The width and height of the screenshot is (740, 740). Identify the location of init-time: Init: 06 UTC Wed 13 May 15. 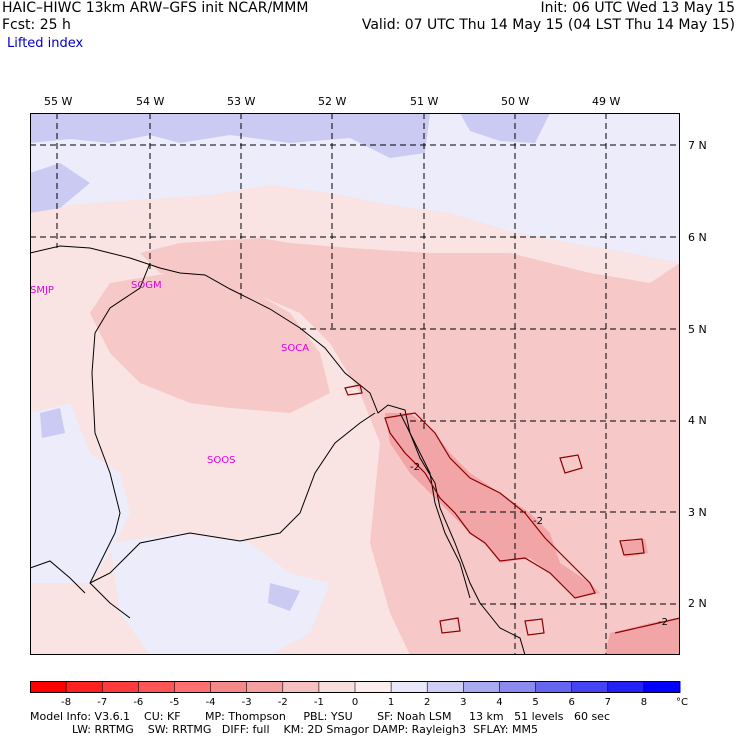
(637, 8).